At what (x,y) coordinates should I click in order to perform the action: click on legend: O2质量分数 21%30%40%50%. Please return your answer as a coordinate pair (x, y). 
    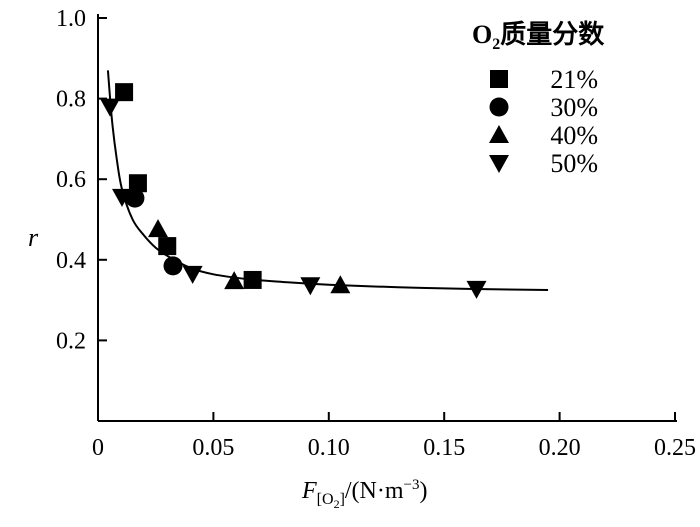
    Looking at the image, I should click on (538, 99).